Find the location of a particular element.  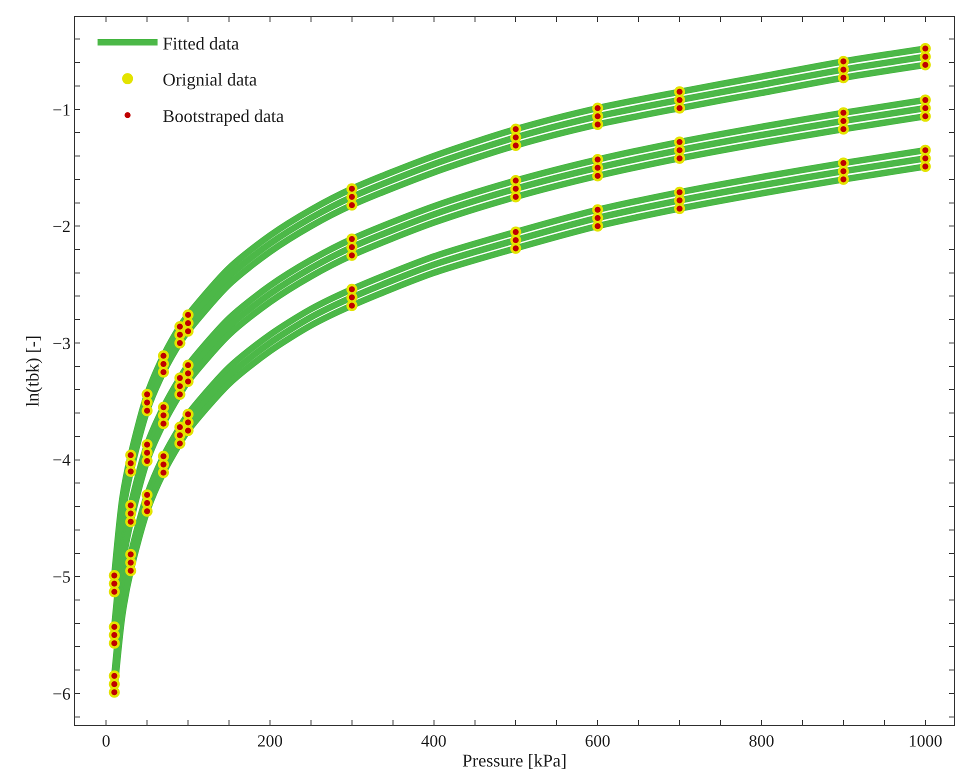

legend-label: Bootstraped data is located at coordinates (223, 116).